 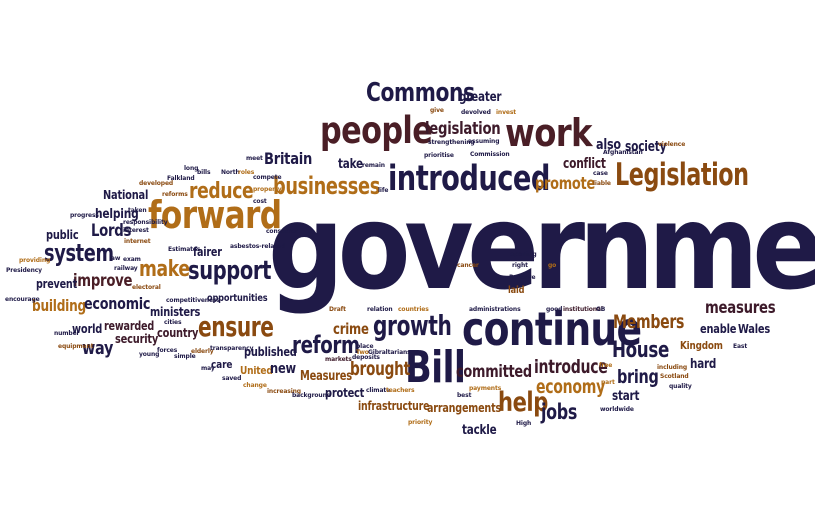 What do you see at coordinates (494, 372) in the screenshot?
I see `word-committed: committed` at bounding box center [494, 372].